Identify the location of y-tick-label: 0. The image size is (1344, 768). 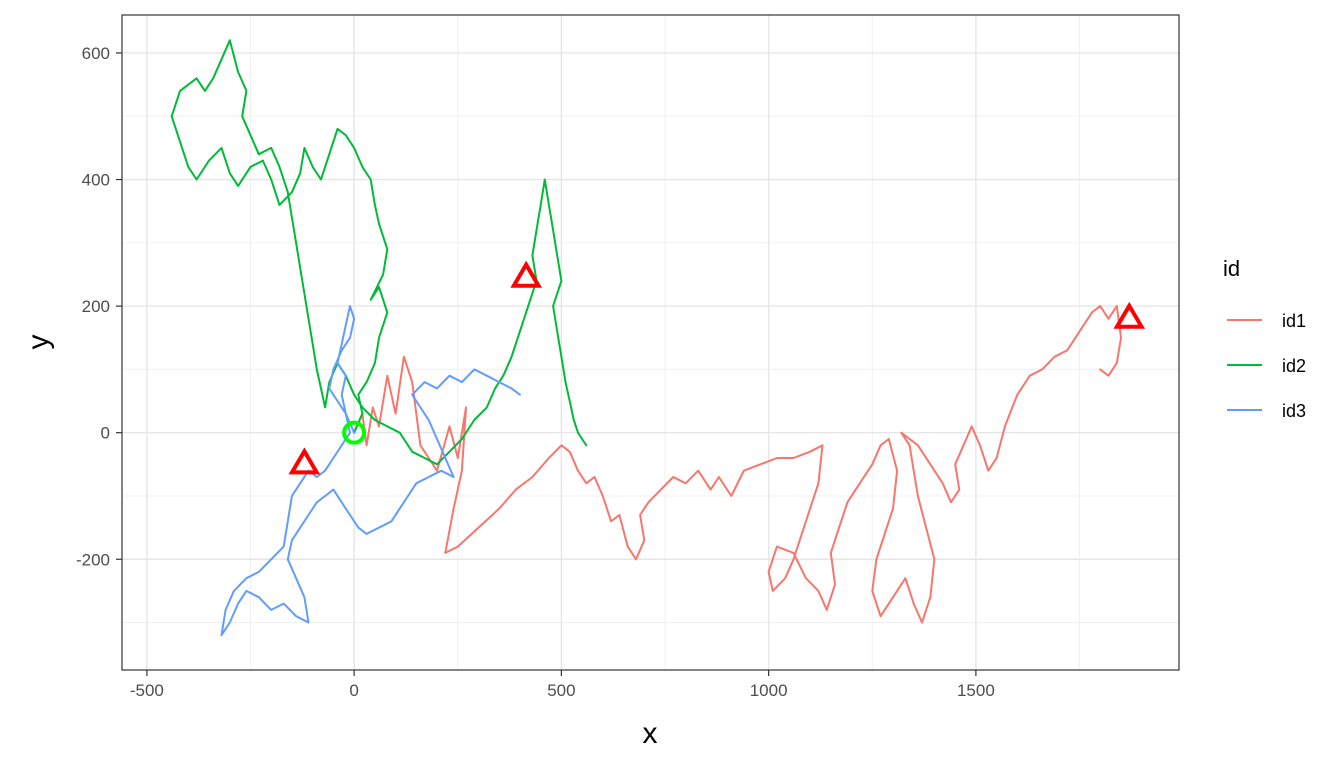
(105, 433).